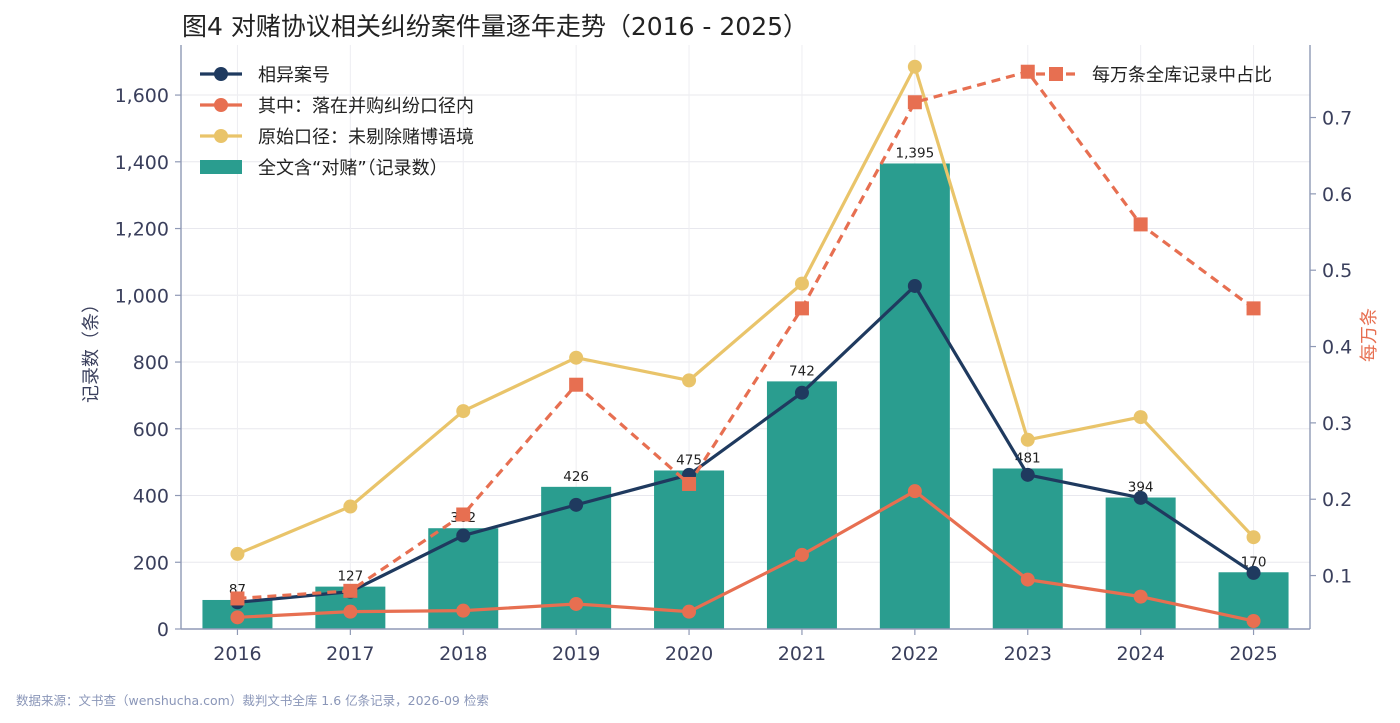 This screenshot has width=1400, height=723. I want to click on legend-label: 每万条全库记录中占比, so click(1182, 75).